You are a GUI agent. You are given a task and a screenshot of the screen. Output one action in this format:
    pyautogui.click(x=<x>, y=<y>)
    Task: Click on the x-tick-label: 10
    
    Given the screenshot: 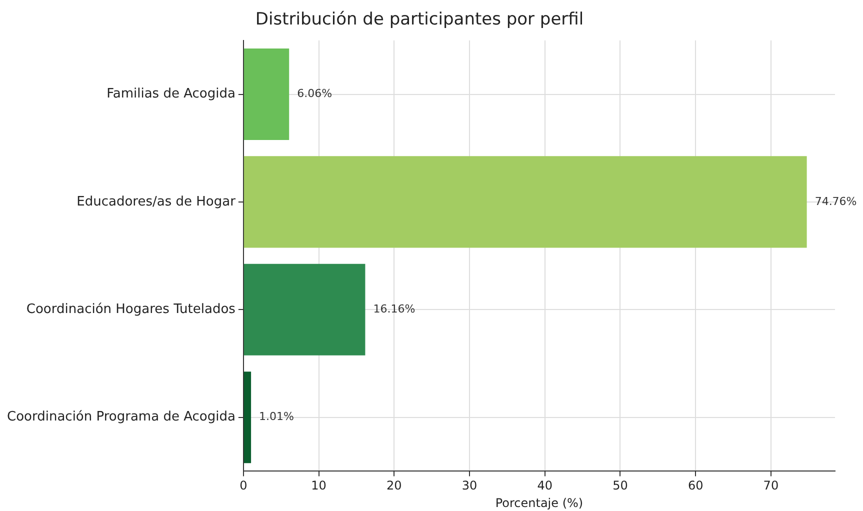 What is the action you would take?
    pyautogui.click(x=318, y=485)
    